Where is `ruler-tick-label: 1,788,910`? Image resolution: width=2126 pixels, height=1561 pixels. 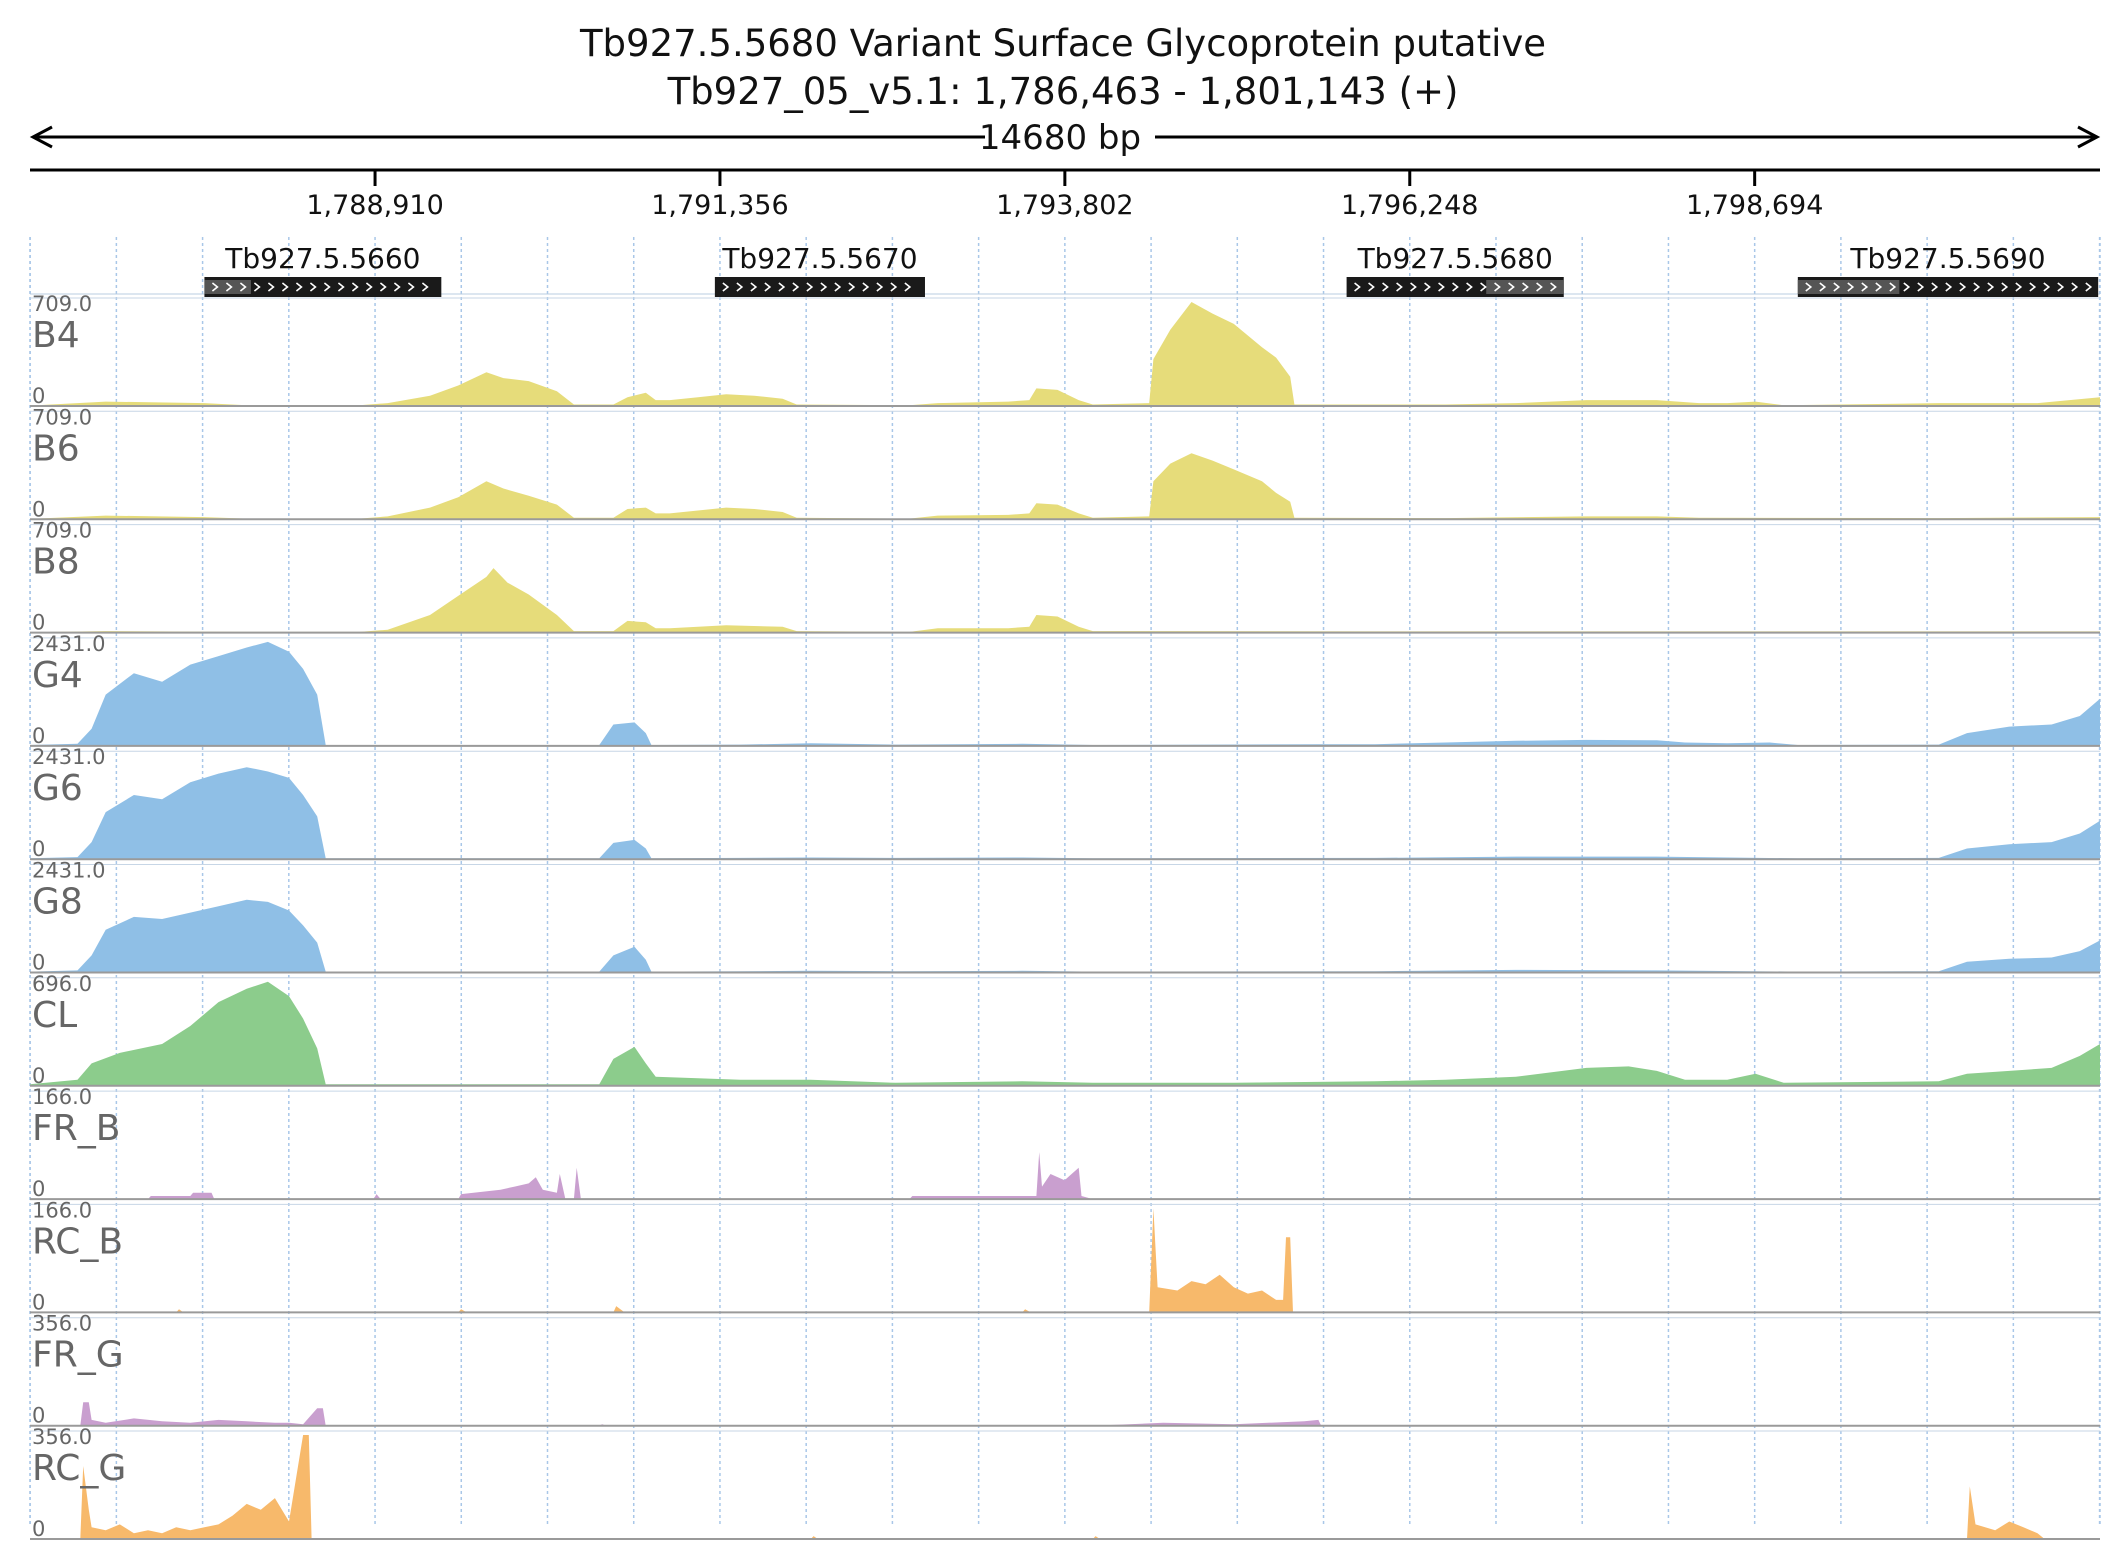 ruler-tick-label: 1,788,910 is located at coordinates (374, 205).